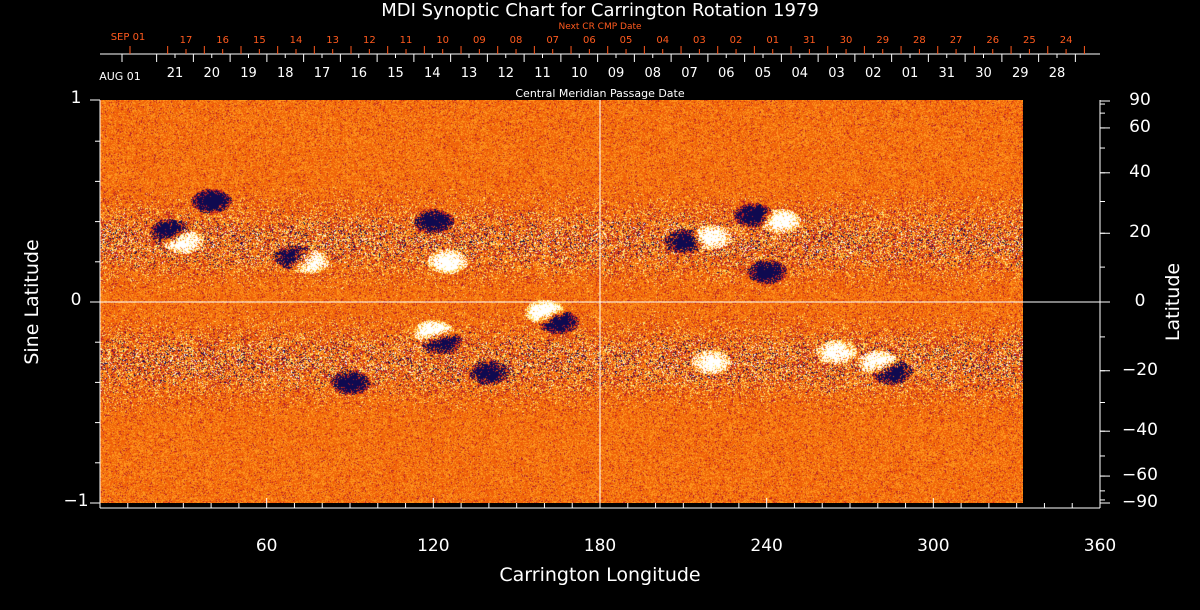  I want to click on white-date-label: 31, so click(947, 73).